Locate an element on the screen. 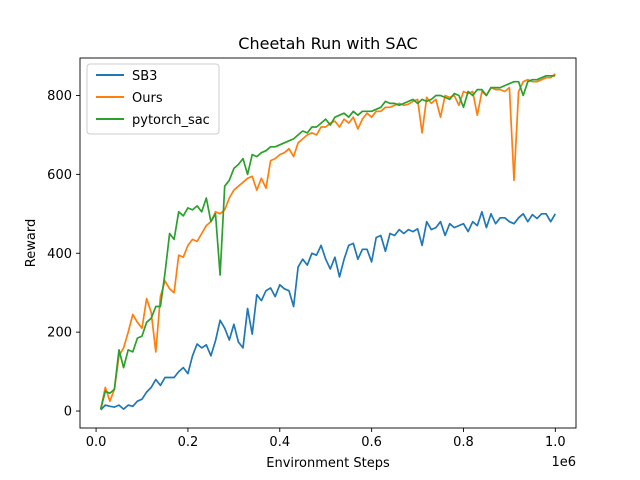 This screenshot has width=640, height=480. legend-label-ours: Ours is located at coordinates (147, 98).